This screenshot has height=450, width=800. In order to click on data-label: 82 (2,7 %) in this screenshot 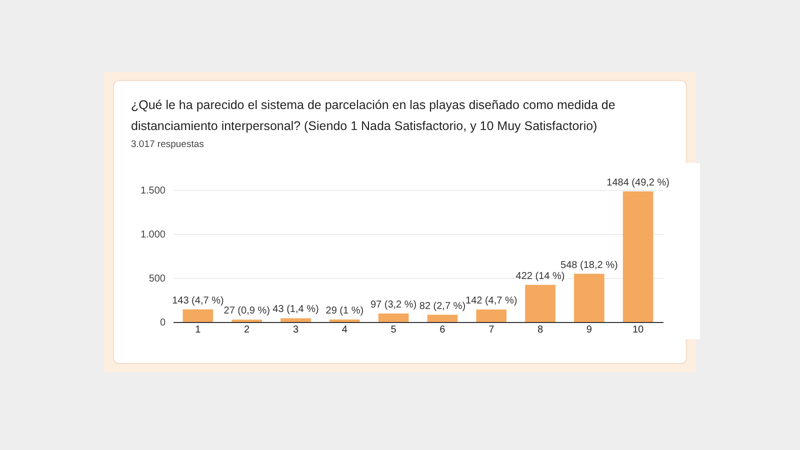, I will do `click(442, 306)`.